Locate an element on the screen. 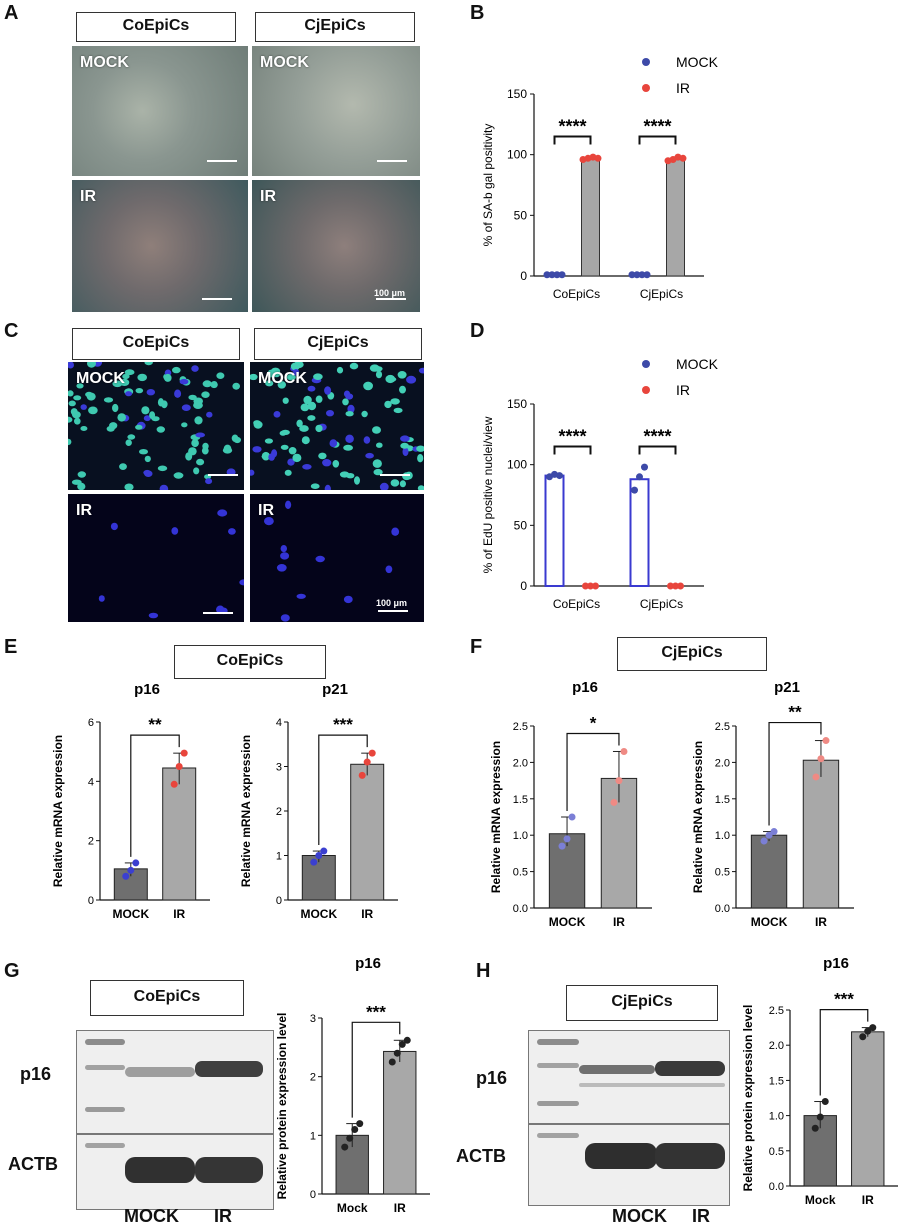 Image resolution: width=922 pixels, height=1228 pixels. y-tick-label: 2.5 is located at coordinates (722, 727).